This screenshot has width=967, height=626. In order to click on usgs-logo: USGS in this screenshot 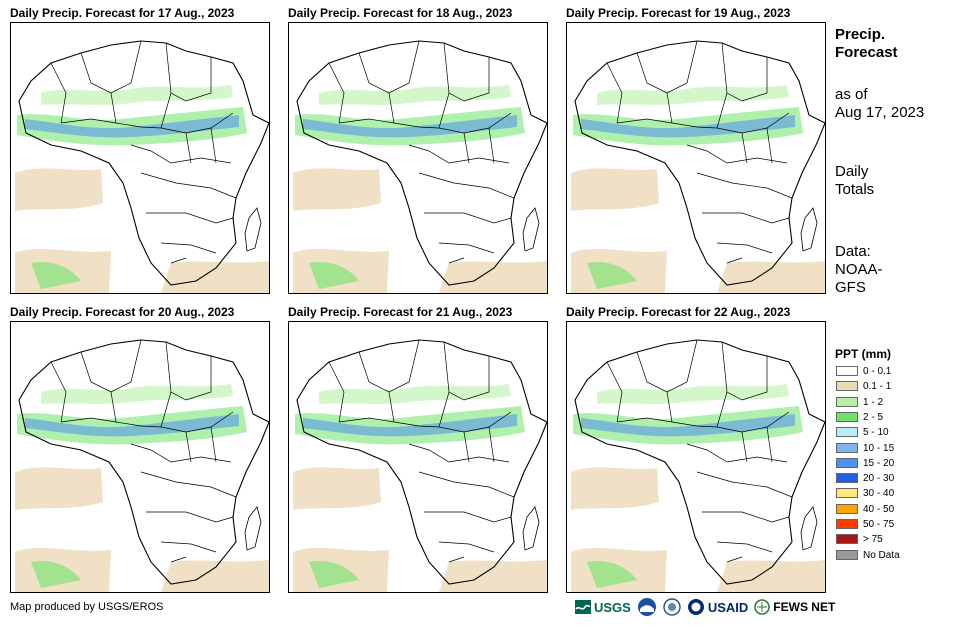, I will do `click(603, 607)`.